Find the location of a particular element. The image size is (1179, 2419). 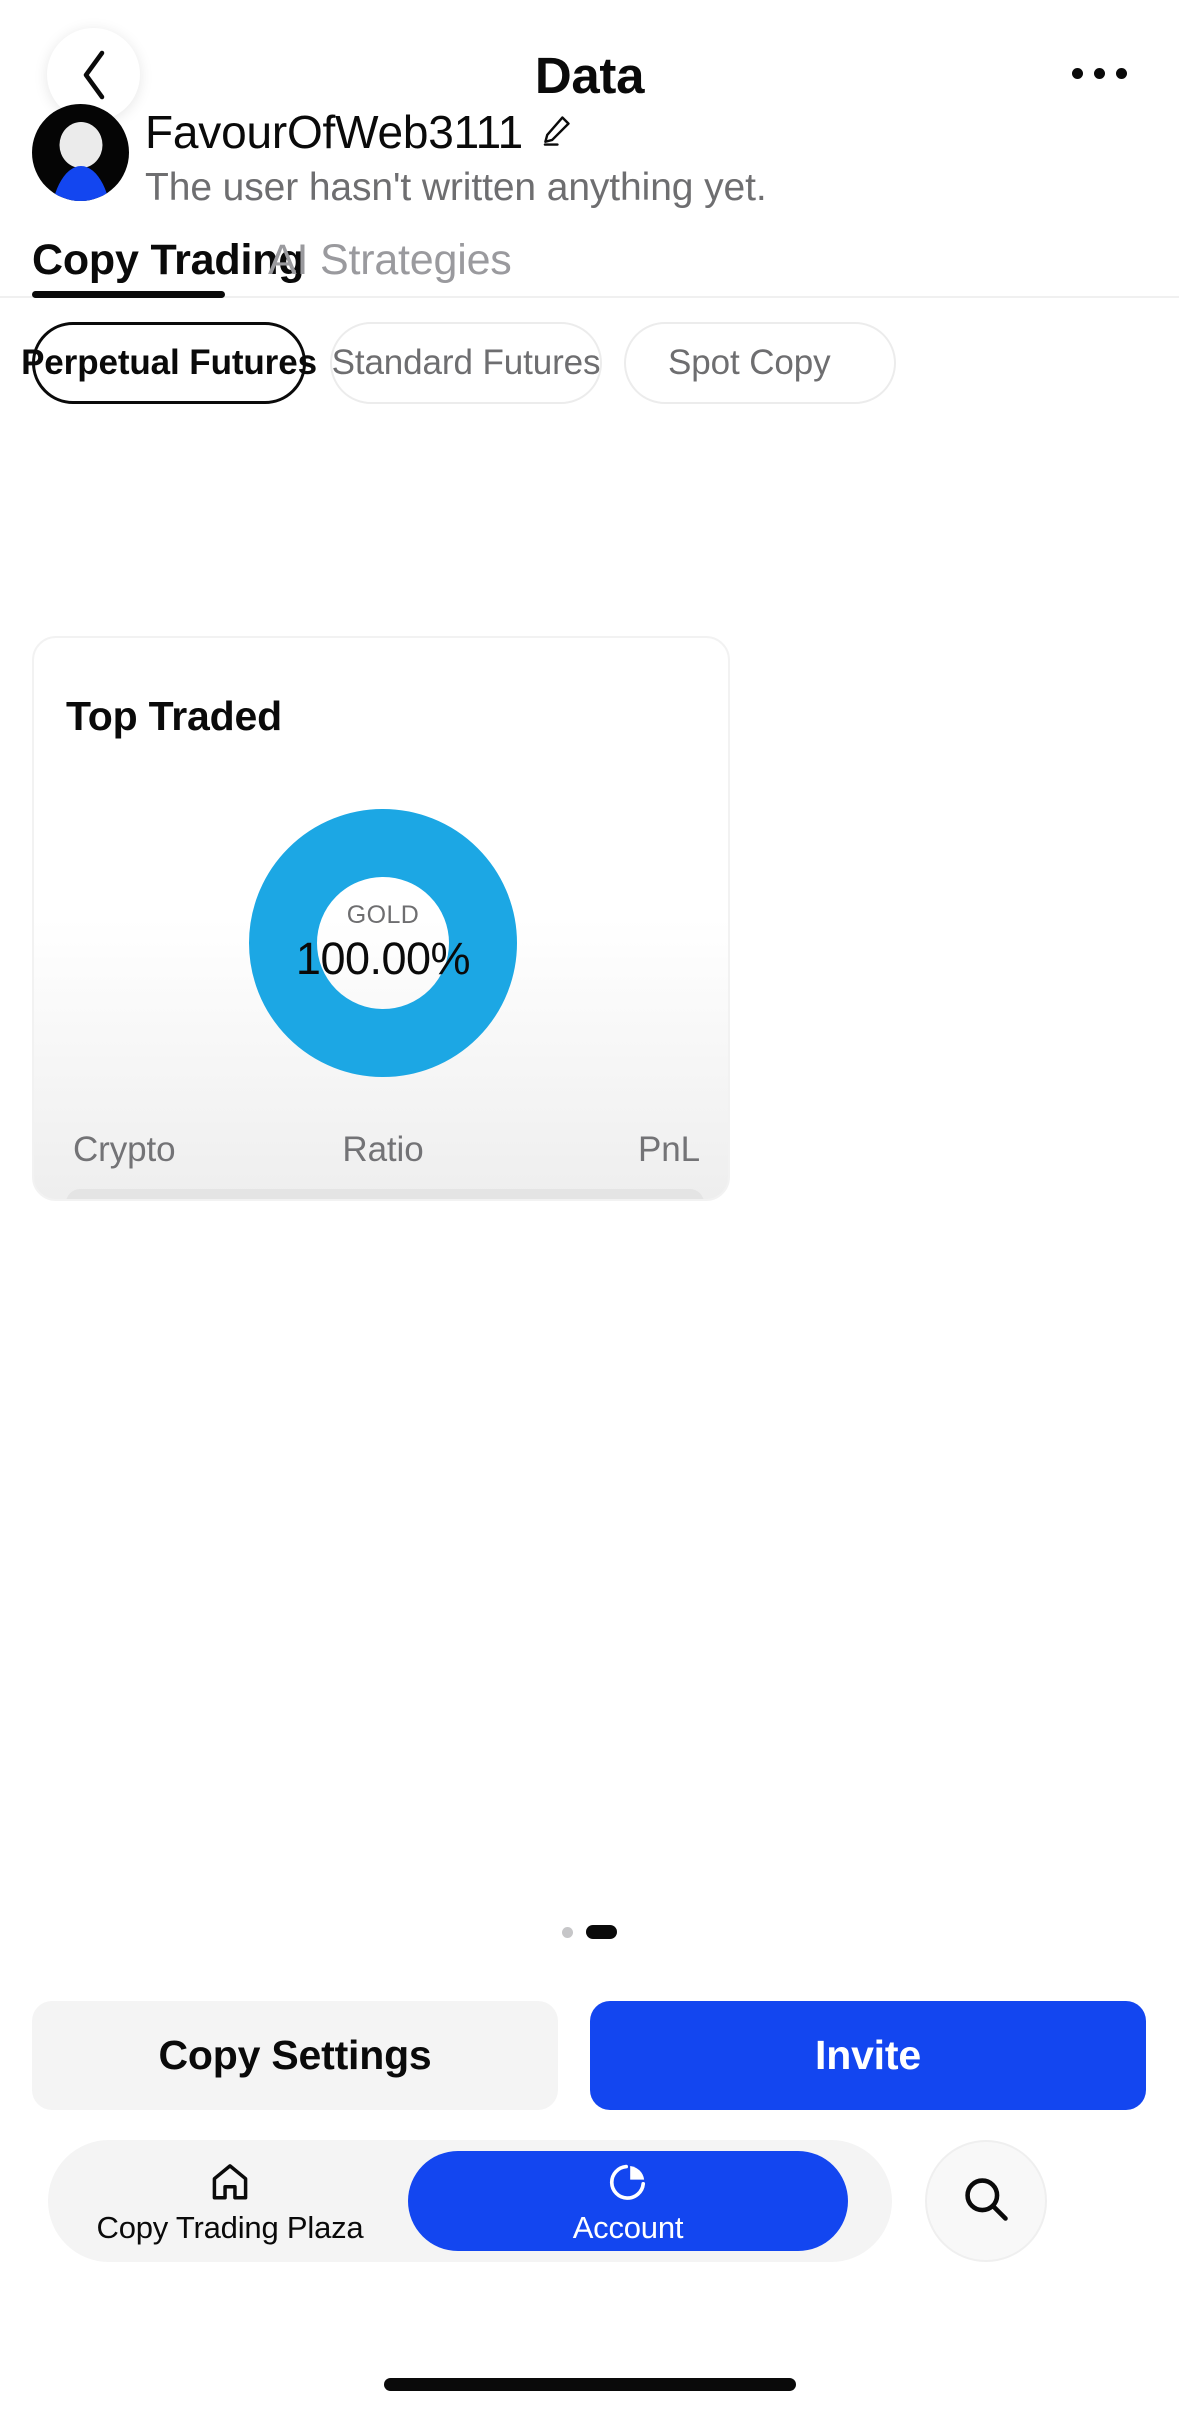

donut-center-value: 100.00% is located at coordinates (383, 958).